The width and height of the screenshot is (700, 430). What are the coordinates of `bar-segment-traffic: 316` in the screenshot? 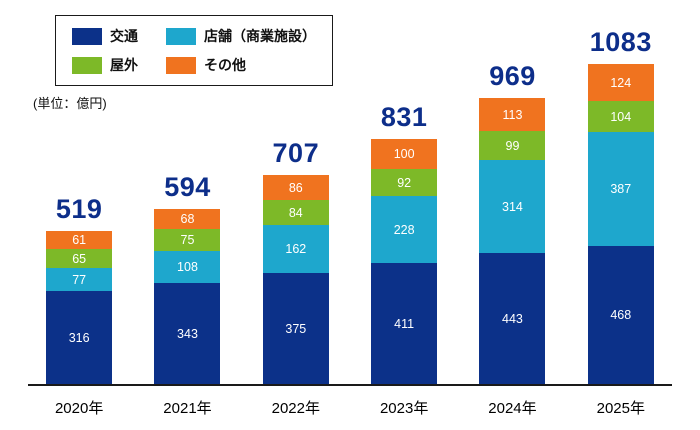 It's located at (79, 337).